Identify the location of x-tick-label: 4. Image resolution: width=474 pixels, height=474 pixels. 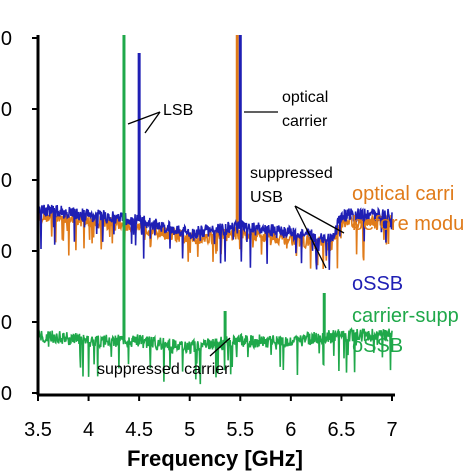
(88, 430).